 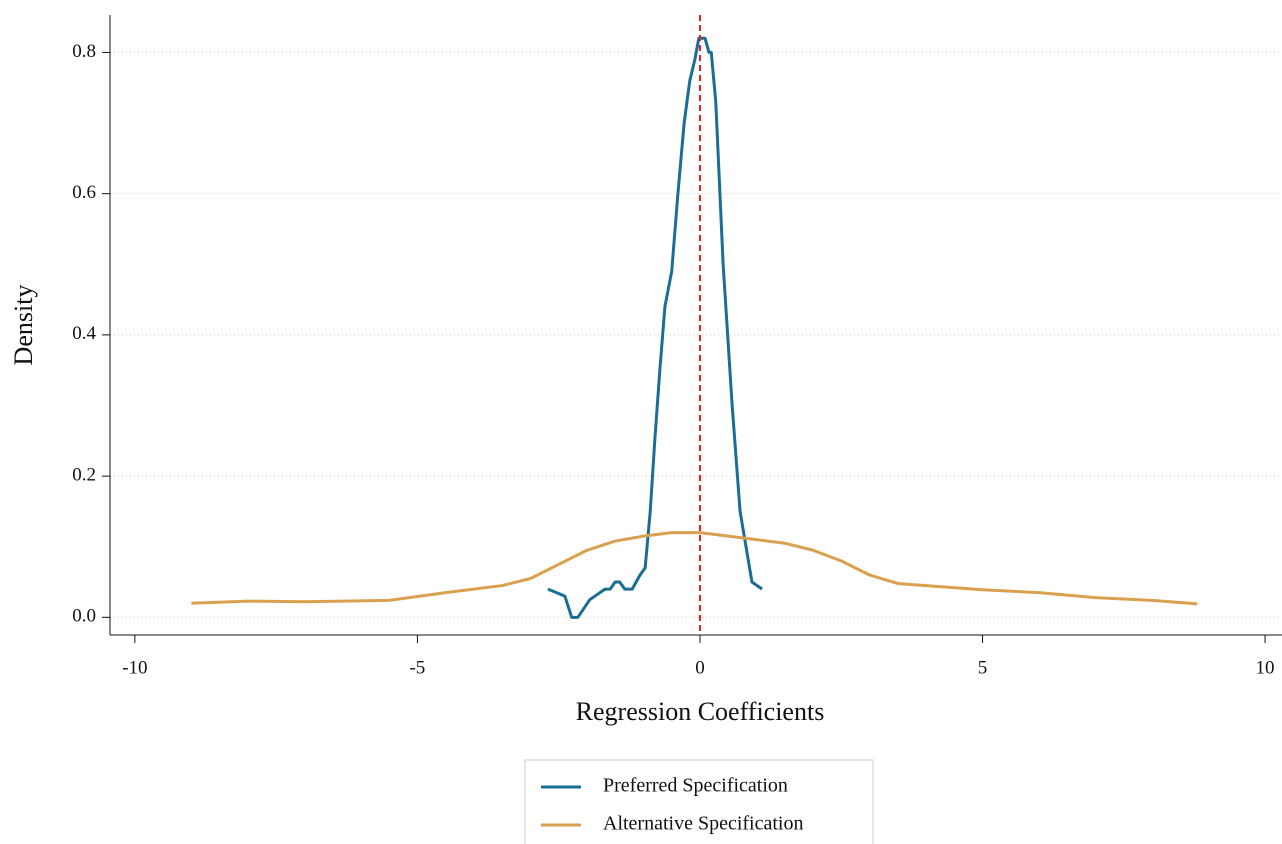 I want to click on y-tick-label: 0.2, so click(x=84, y=474).